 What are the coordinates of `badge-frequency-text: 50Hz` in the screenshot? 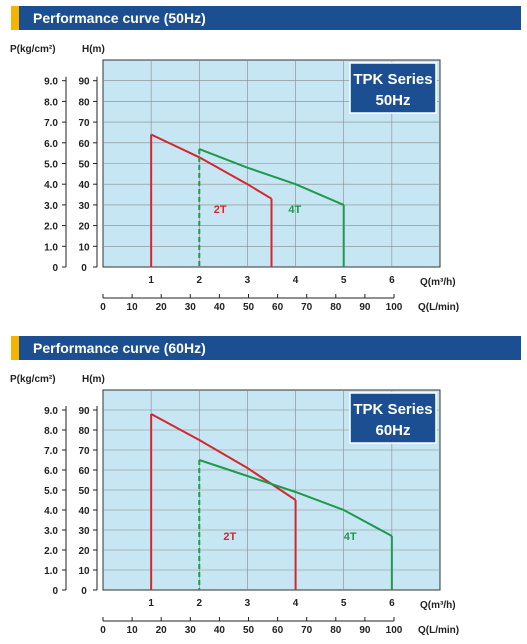 It's located at (392, 100).